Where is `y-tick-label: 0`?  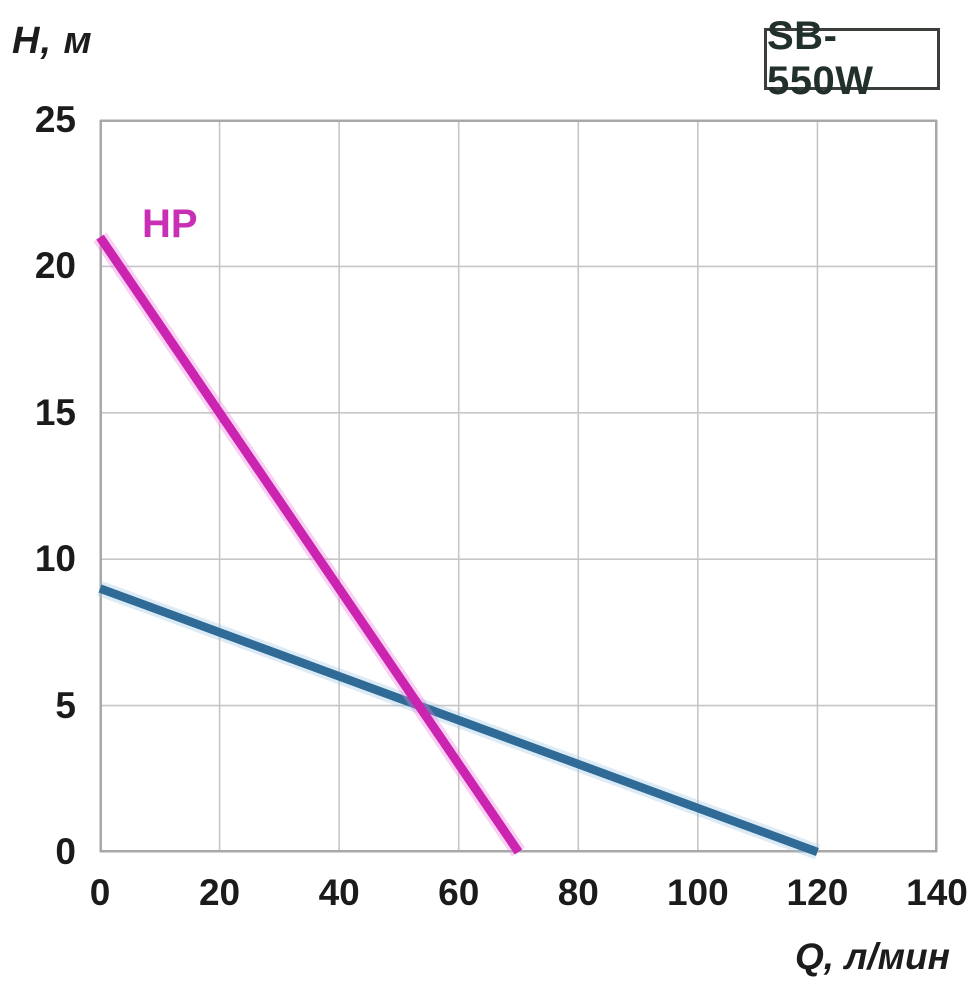
y-tick-label: 0 is located at coordinates (65, 851).